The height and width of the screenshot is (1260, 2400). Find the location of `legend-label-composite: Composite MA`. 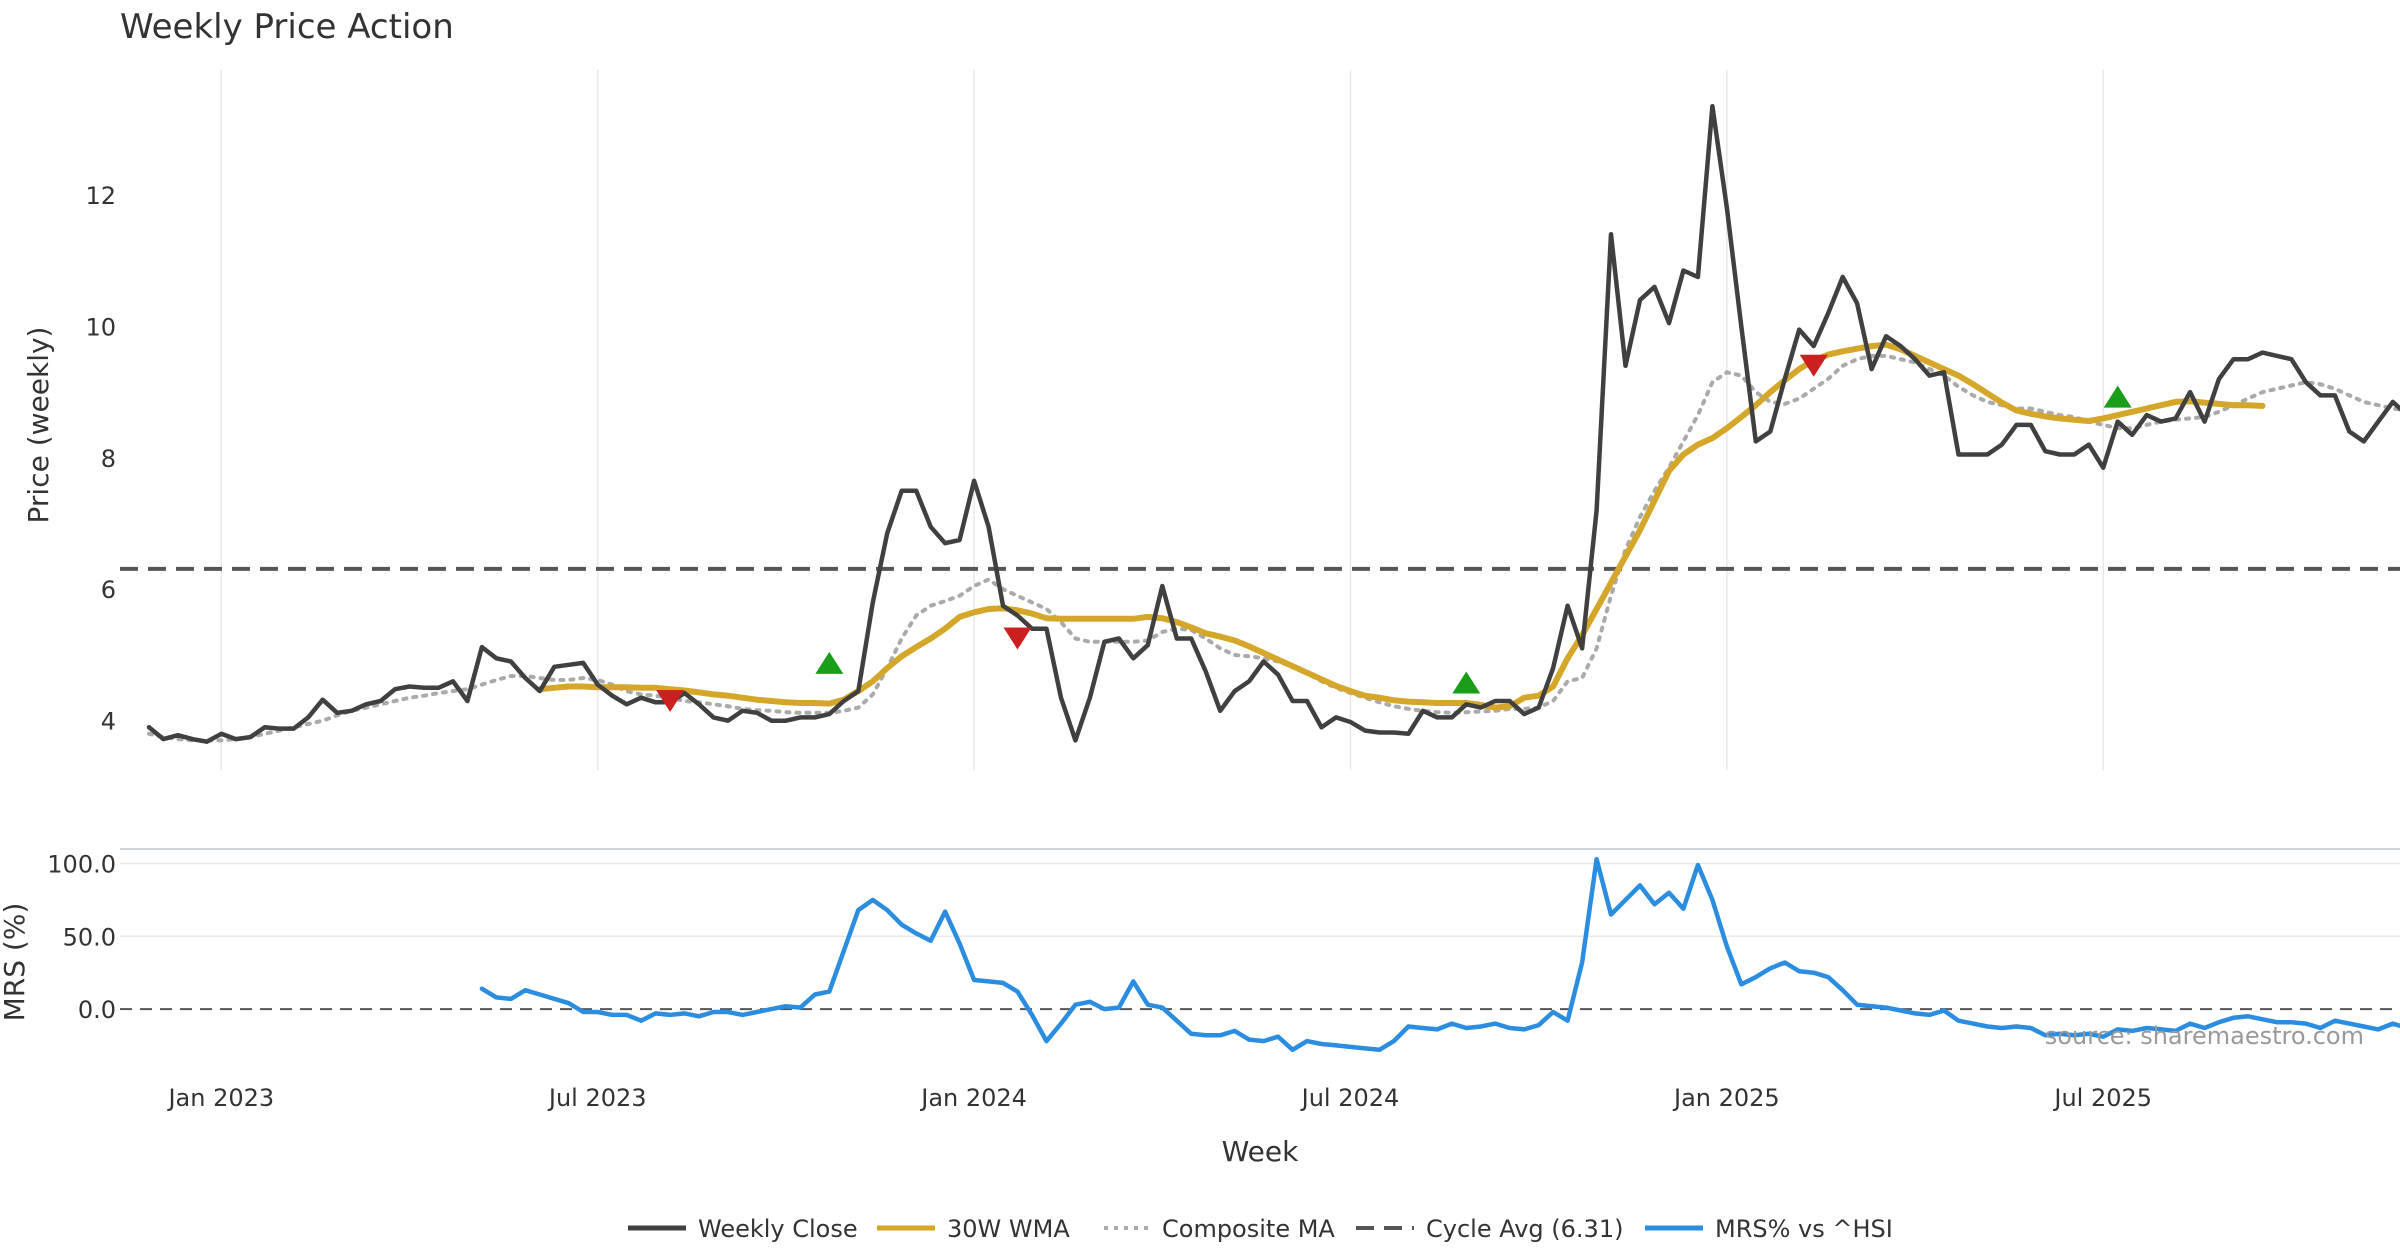

legend-label-composite: Composite MA is located at coordinates (1248, 1229).